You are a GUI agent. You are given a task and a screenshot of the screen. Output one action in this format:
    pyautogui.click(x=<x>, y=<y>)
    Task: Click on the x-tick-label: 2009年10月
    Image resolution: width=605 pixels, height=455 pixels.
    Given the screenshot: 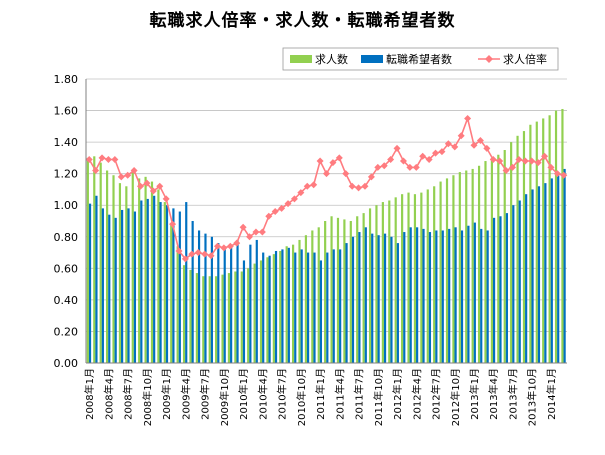 What is the action you would take?
    pyautogui.click(x=224, y=397)
    